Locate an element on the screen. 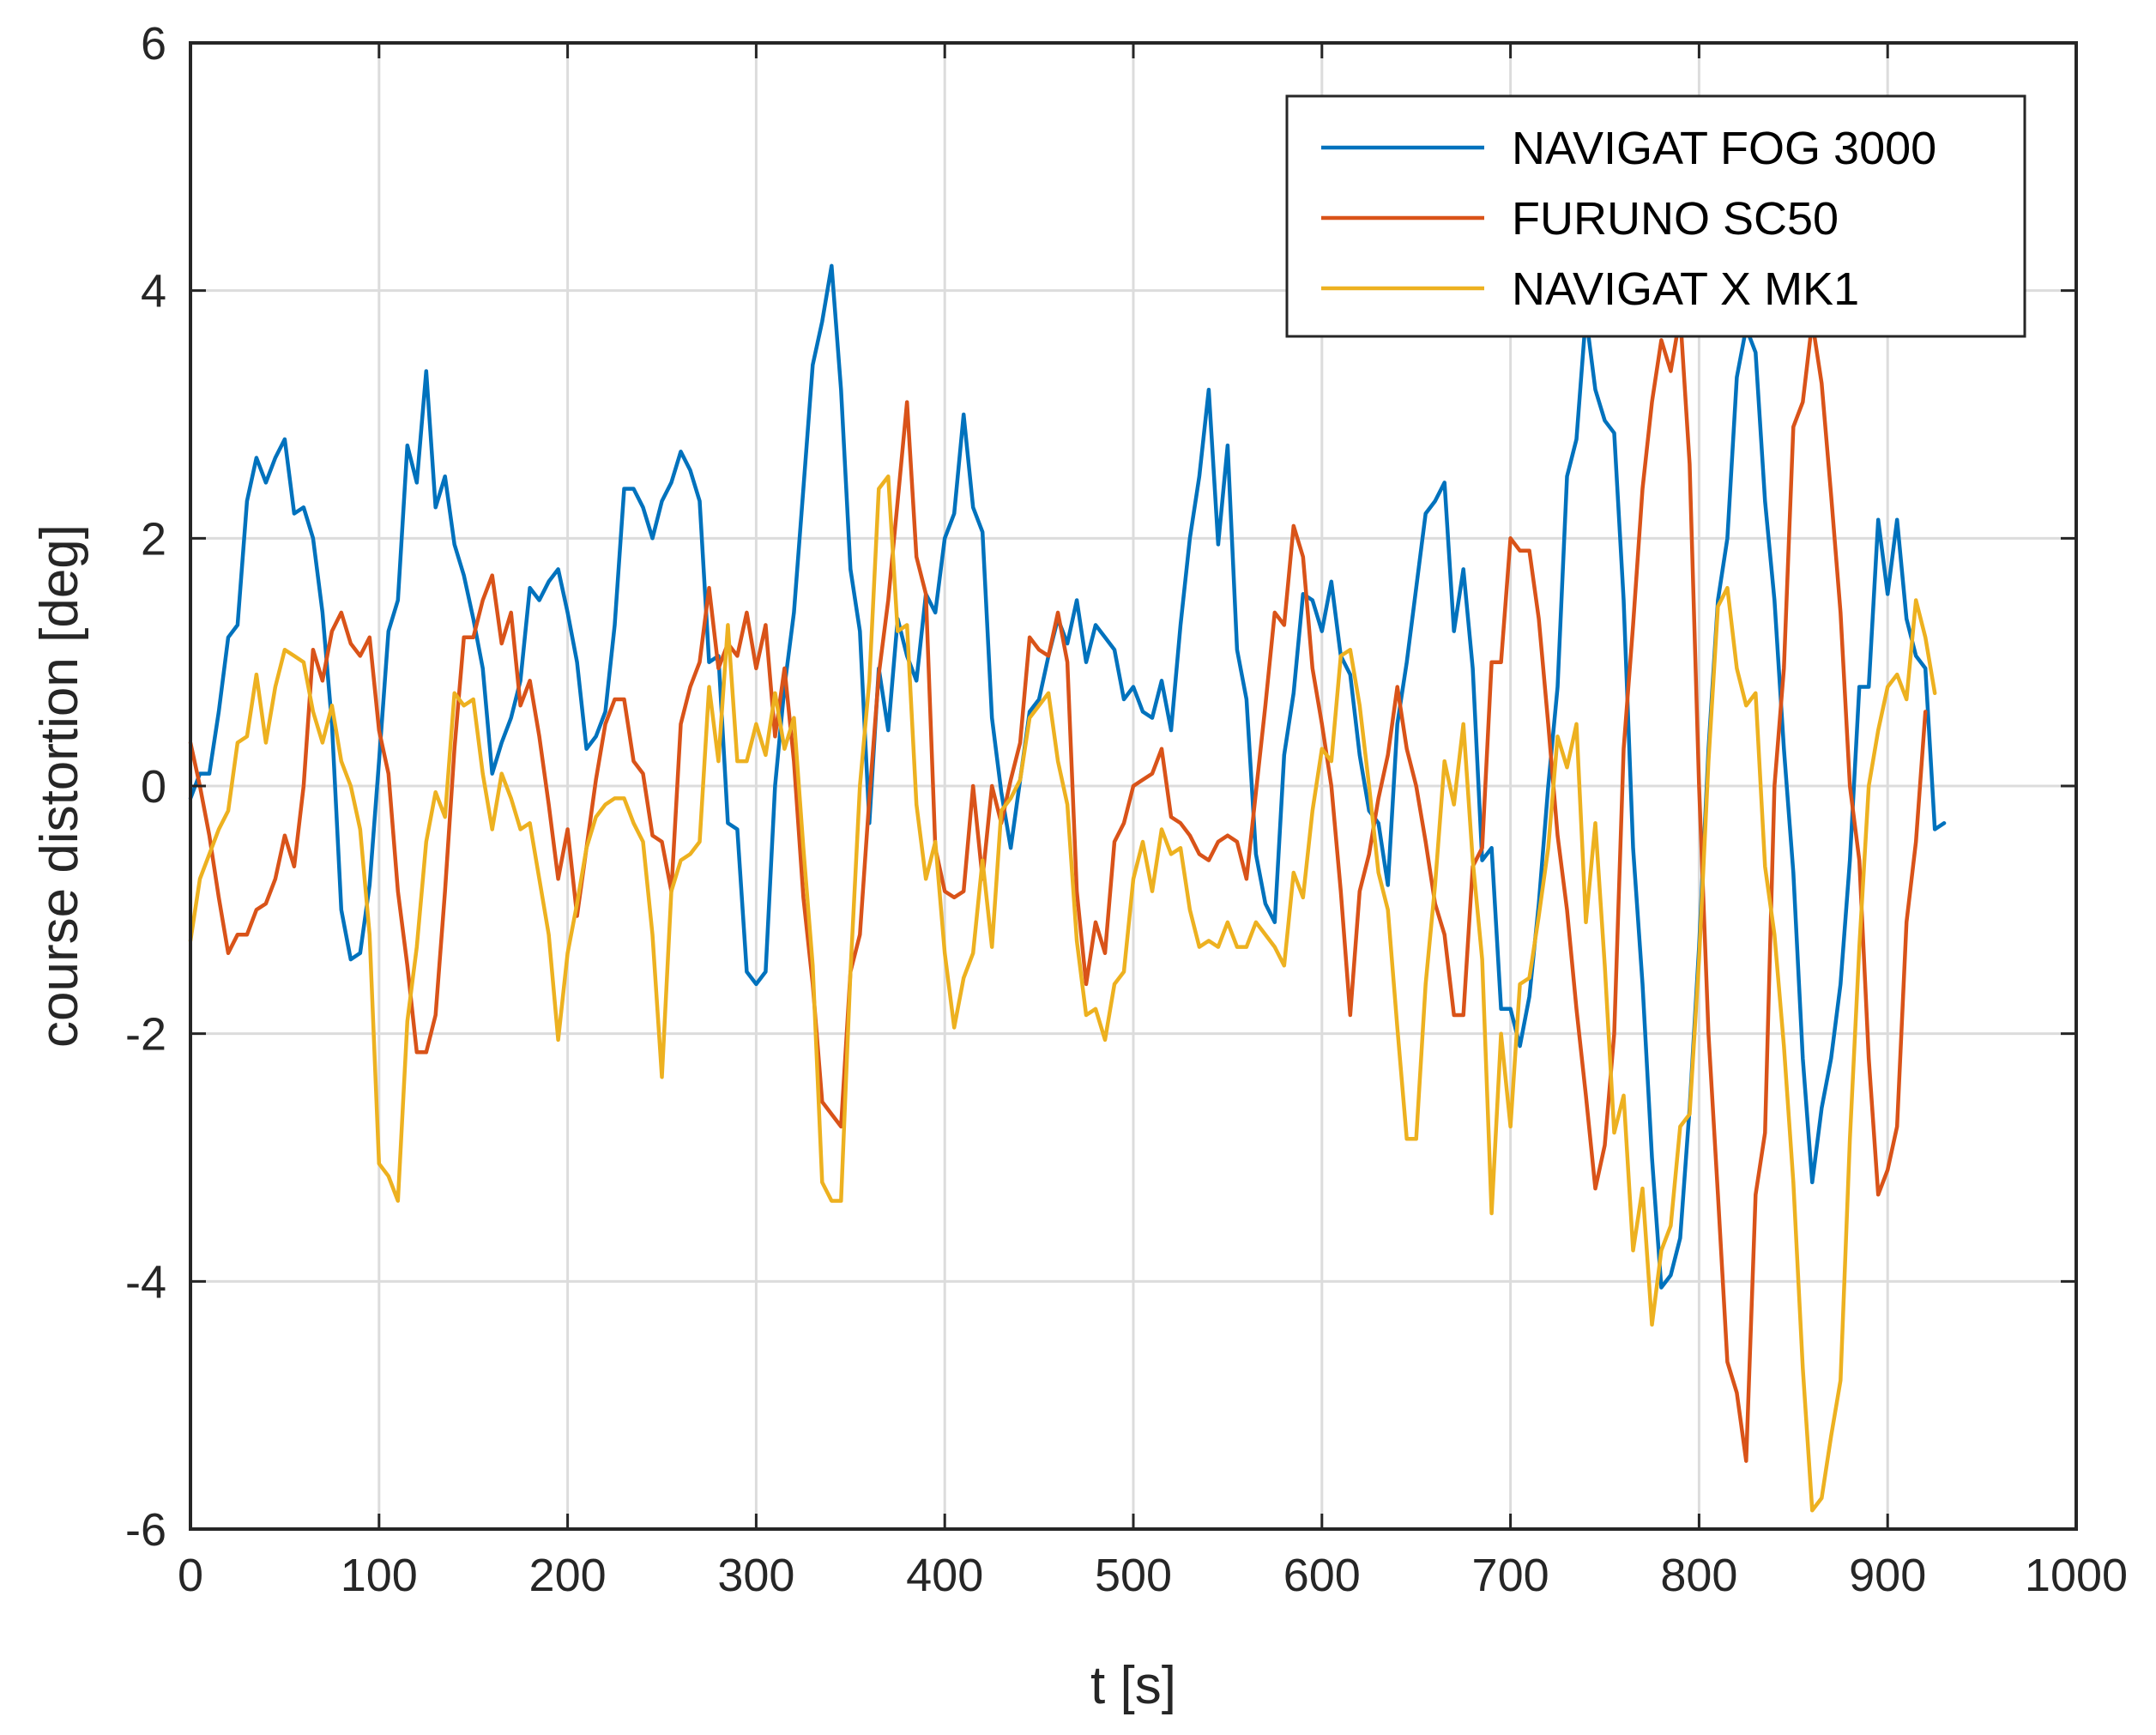 This screenshot has width=2156, height=1735. y-tick-label: -2 is located at coordinates (145, 1035).